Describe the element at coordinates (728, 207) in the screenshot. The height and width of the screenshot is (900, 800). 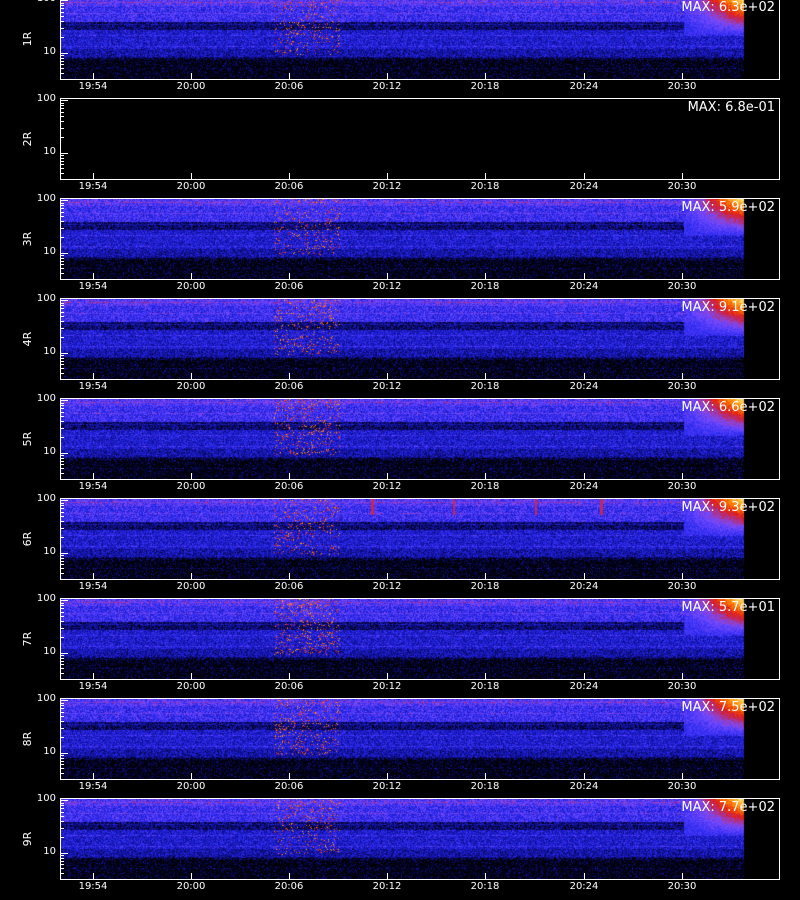
I see `max-value-label: MAX: 5.9e+02` at that location.